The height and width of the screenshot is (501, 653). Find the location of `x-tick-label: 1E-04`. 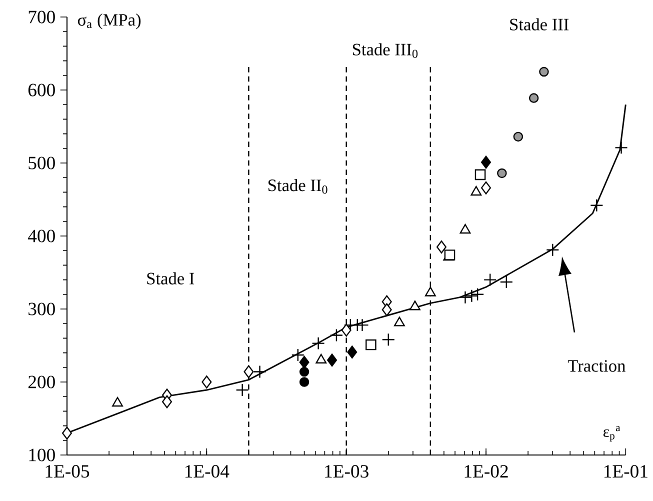

x-tick-label: 1E-04 is located at coordinates (207, 471).